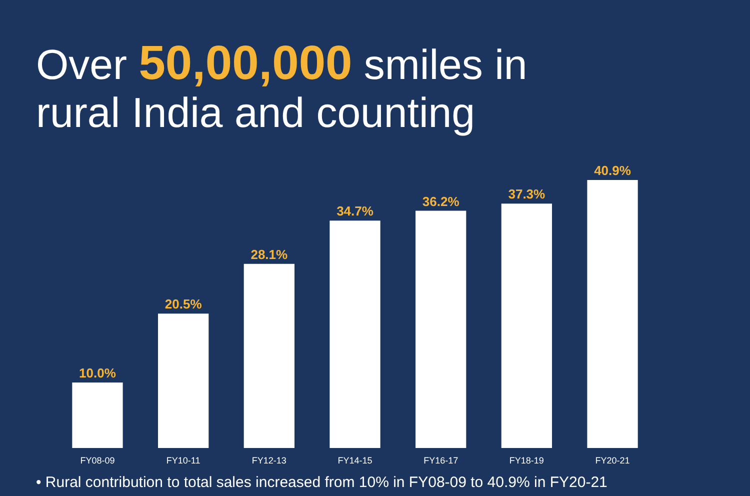 Image resolution: width=750 pixels, height=496 pixels. I want to click on data-label: 40.9%, so click(613, 170).